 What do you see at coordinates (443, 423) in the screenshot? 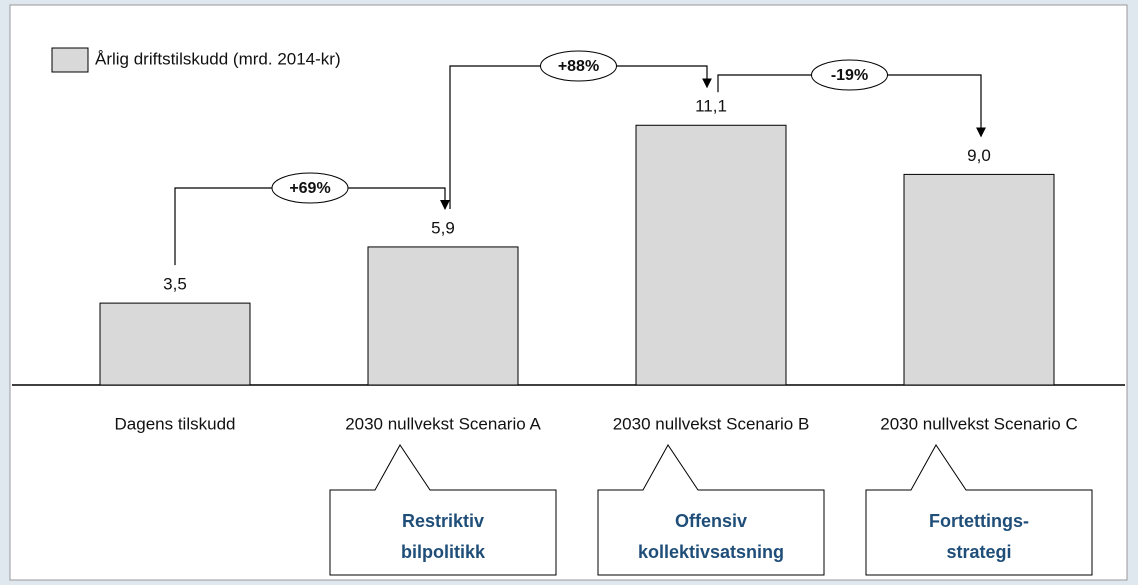
I see `x-tick-label: 2030 nullvekst Scenario A` at bounding box center [443, 423].